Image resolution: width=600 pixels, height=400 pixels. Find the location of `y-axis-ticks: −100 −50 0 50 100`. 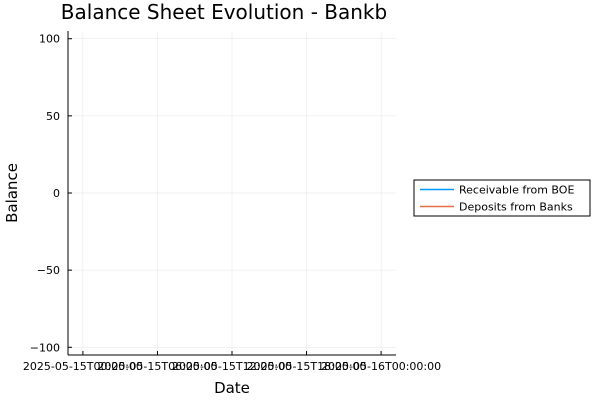

y-axis-ticks: −100 −50 0 50 100 is located at coordinates (51, 193).